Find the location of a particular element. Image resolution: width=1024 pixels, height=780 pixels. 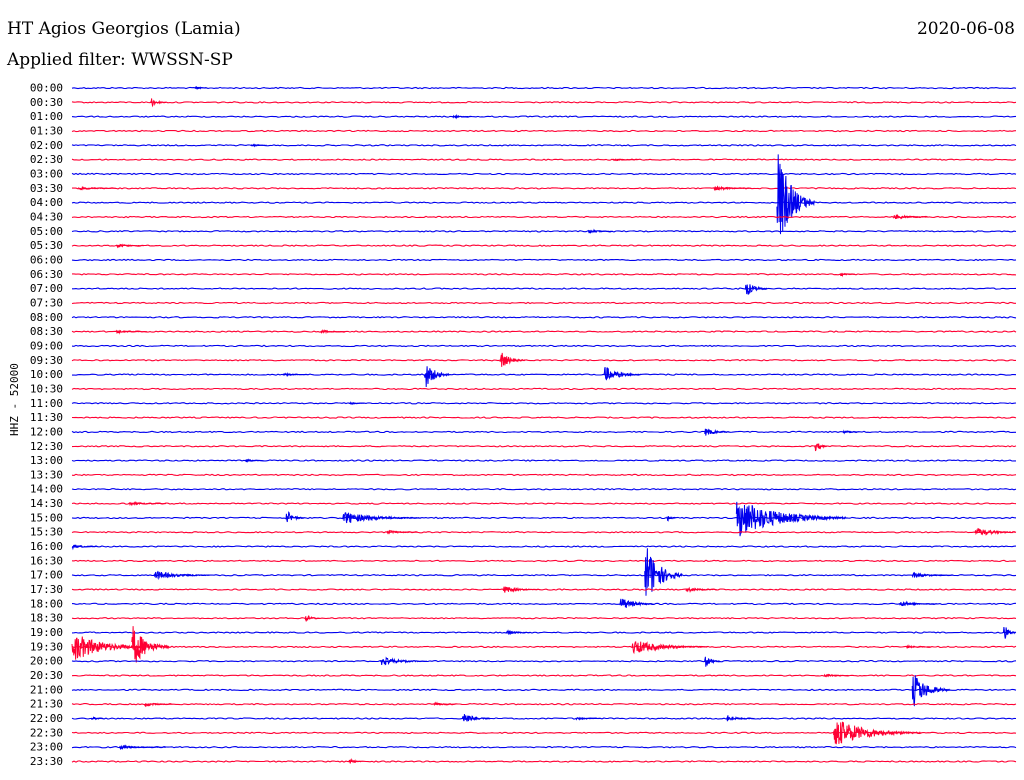

row-time-label: 20:00 is located at coordinates (46, 661).